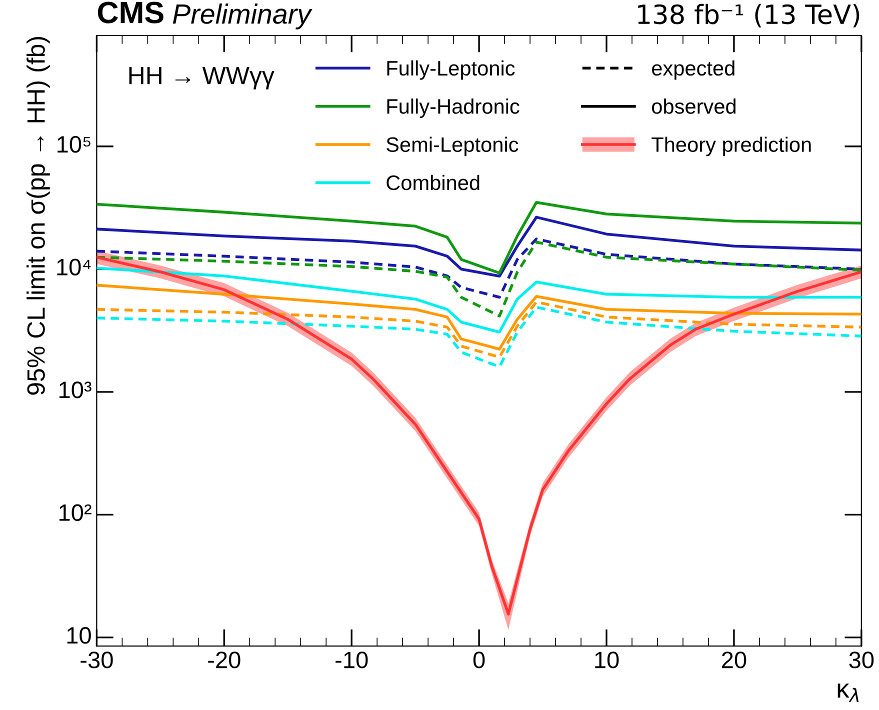 The width and height of the screenshot is (879, 710). Describe the element at coordinates (38, 216) in the screenshot. I see `y-axis-title: 95% CL limit on σ(pp → HH) (fb)` at that location.